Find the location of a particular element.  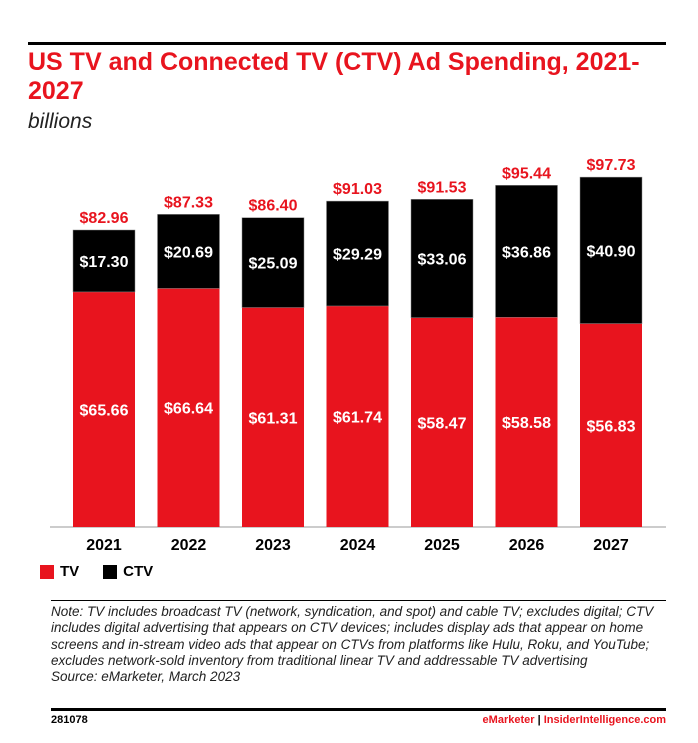

data-label-tv-2027: $56.83 is located at coordinates (611, 426).